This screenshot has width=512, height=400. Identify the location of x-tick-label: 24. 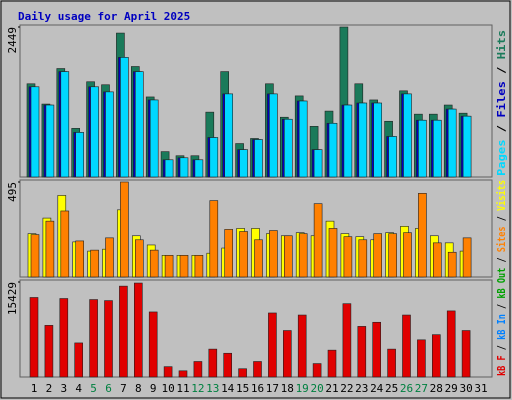
(377, 388).